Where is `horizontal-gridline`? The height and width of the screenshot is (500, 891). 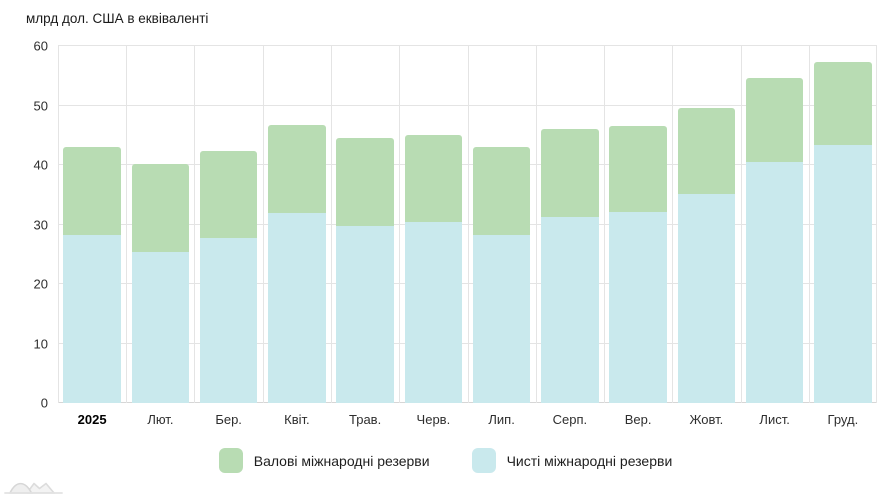 horizontal-gridline is located at coordinates (467, 45).